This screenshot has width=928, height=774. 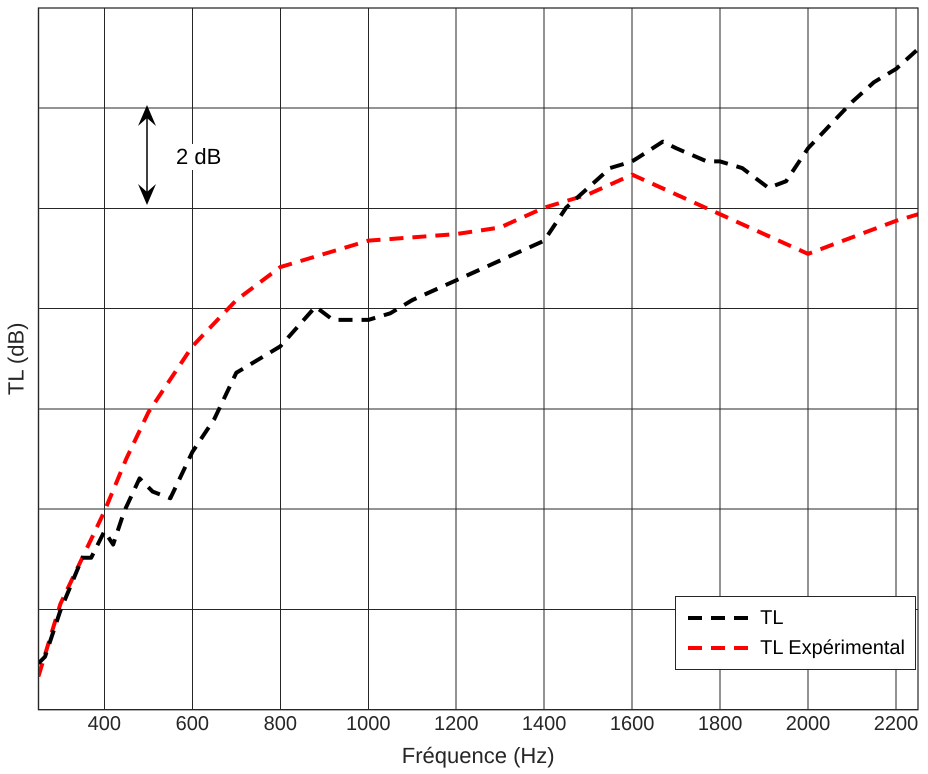 What do you see at coordinates (632, 724) in the screenshot?
I see `x-tick-label: 1600` at bounding box center [632, 724].